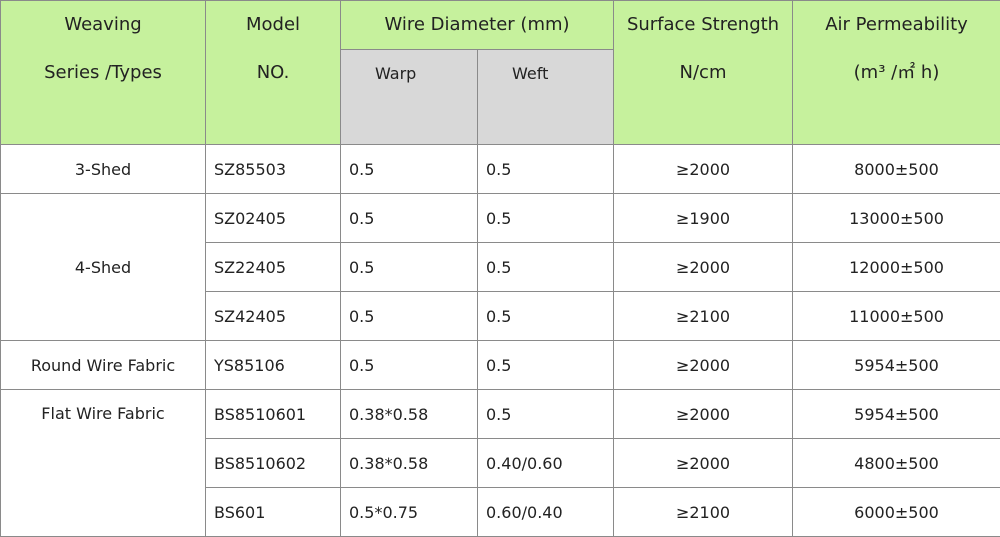  Describe the element at coordinates (273, 512) in the screenshot. I see `data-cell: BS601` at that location.